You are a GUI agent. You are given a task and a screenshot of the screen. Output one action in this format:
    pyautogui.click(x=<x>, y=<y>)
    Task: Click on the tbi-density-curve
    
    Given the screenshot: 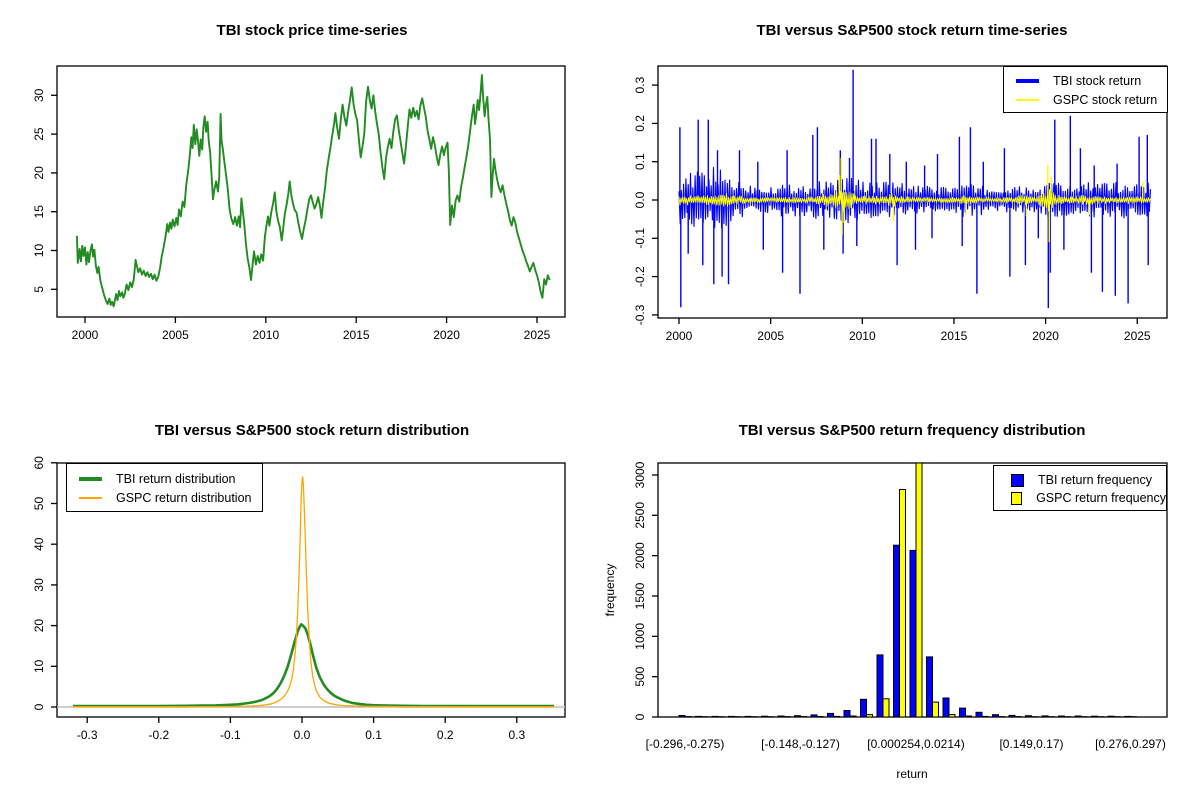 What is the action you would take?
    pyautogui.click(x=313, y=665)
    